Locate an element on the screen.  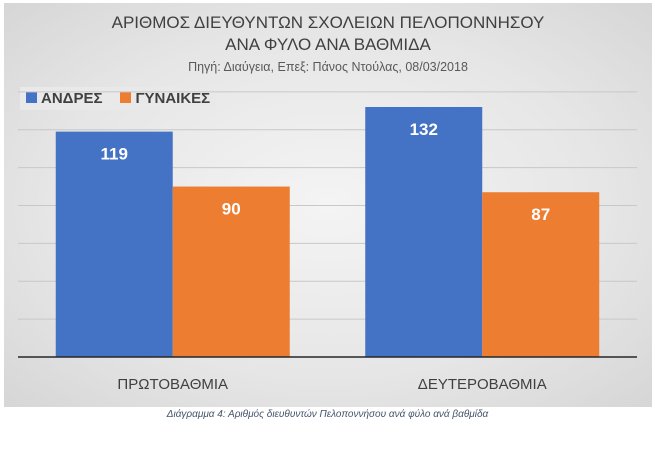
legend: ΑΝΔΡΕΣ ΓΥΝΑΙΚΕΣ is located at coordinates (118, 98).